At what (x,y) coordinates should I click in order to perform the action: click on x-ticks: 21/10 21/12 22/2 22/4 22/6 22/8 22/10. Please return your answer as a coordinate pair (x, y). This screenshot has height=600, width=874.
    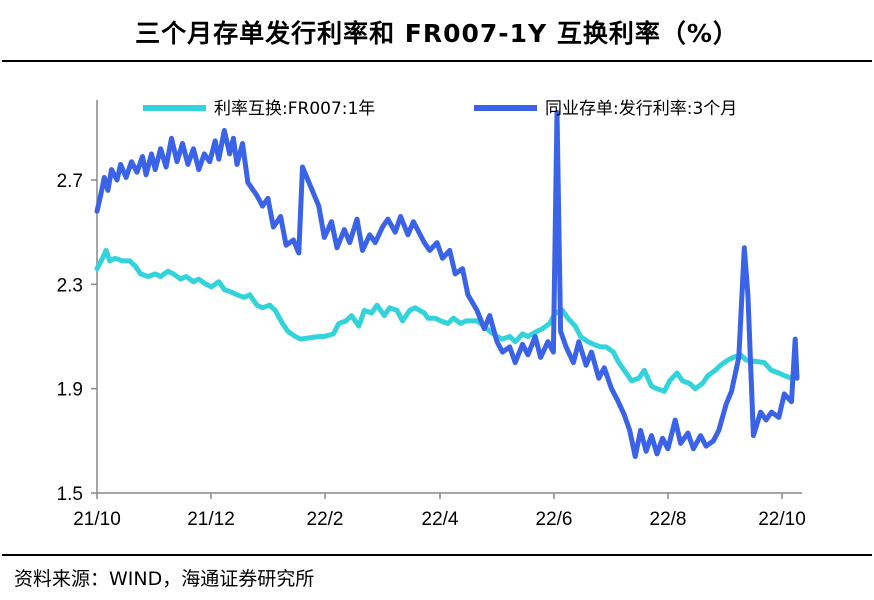
    Looking at the image, I should click on (439, 511).